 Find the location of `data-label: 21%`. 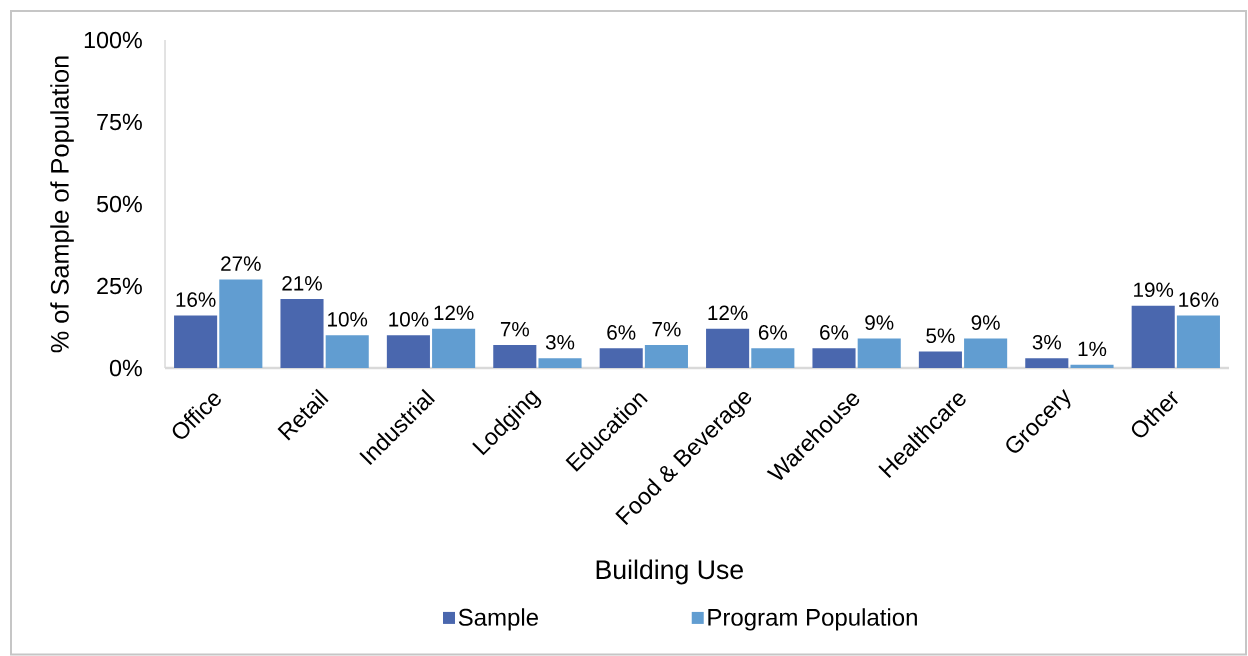

data-label: 21% is located at coordinates (302, 283).